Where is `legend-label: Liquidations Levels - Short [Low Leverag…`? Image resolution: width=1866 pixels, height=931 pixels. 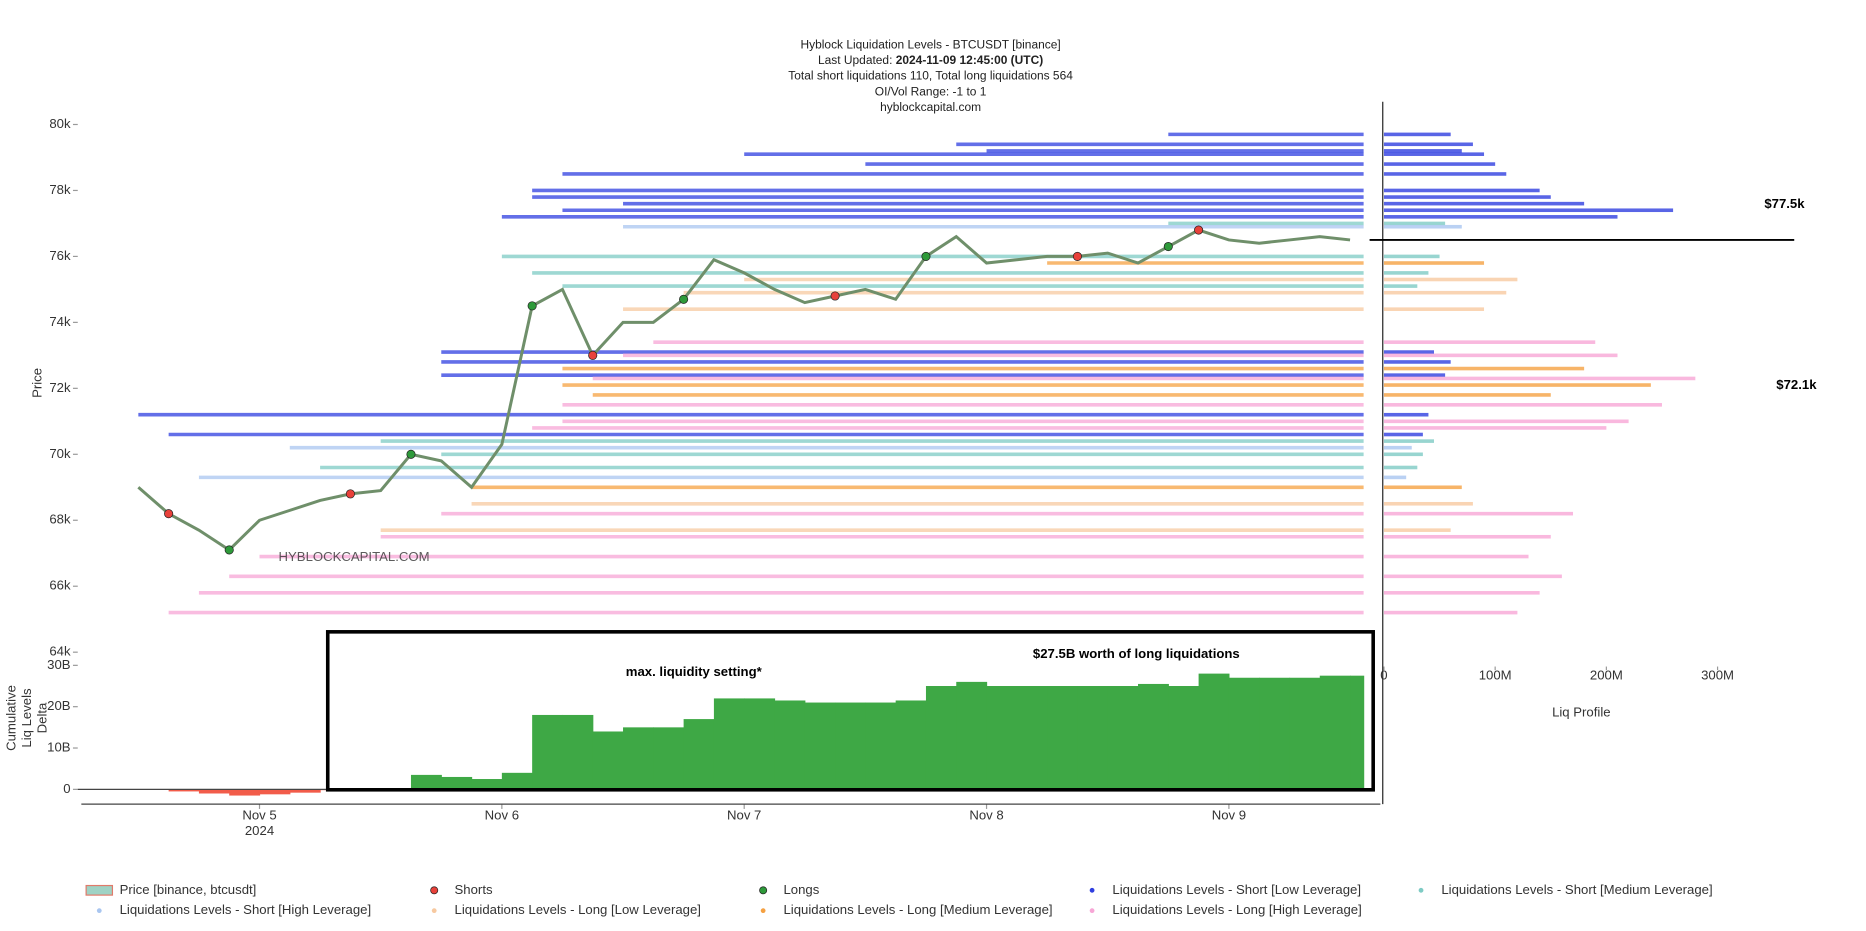 legend-label: Liquidations Levels - Short [Low Leverag… is located at coordinates (1236, 889).